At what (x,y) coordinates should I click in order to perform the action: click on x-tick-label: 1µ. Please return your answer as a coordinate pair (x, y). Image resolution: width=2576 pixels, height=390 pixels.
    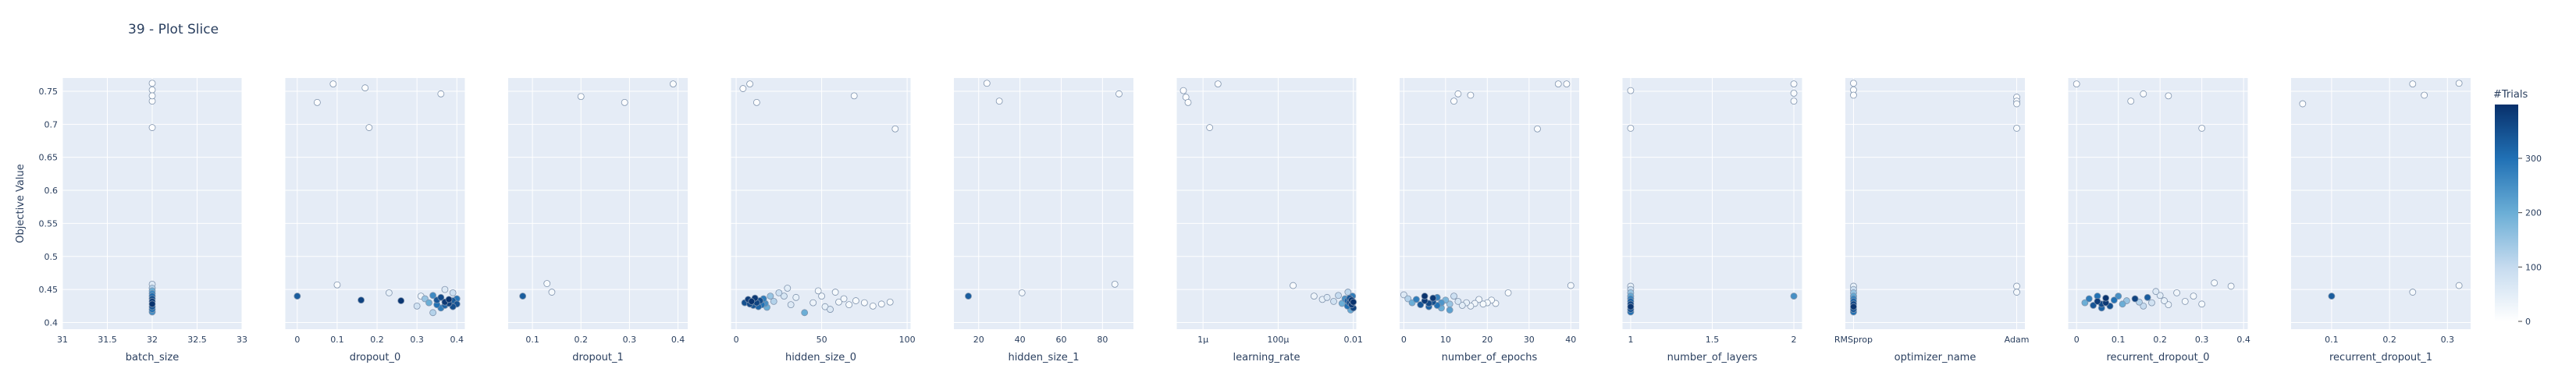
    Looking at the image, I should click on (1202, 340).